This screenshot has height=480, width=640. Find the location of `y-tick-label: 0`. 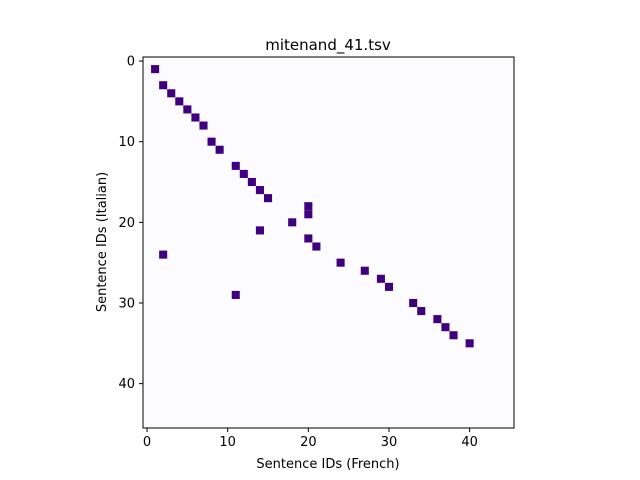

y-tick-label: 0 is located at coordinates (131, 62).